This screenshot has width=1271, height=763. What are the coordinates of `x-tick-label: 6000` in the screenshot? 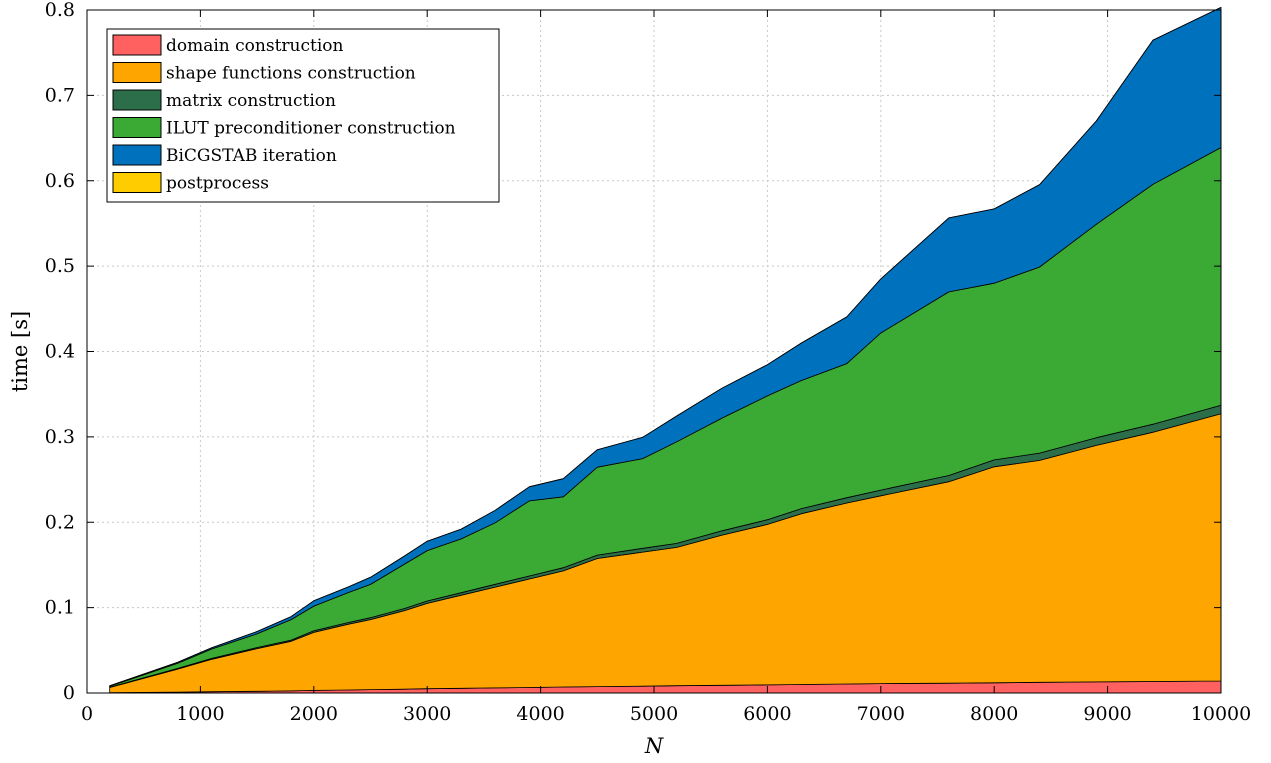 It's located at (767, 714).